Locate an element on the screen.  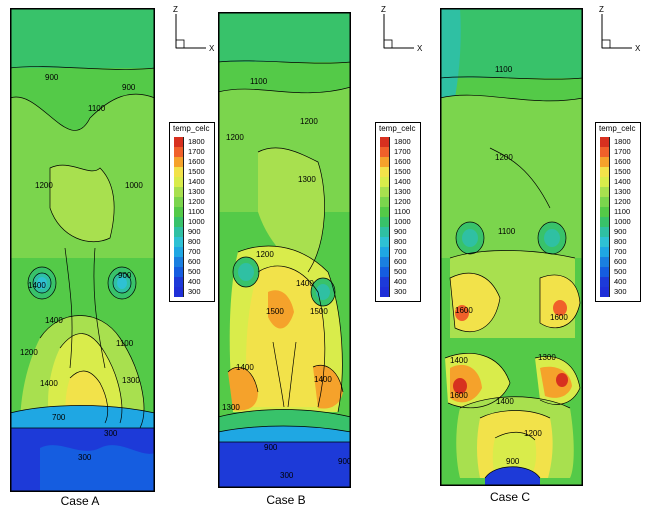
axis-indicator-c: Z X is located at coordinates (620, 29).